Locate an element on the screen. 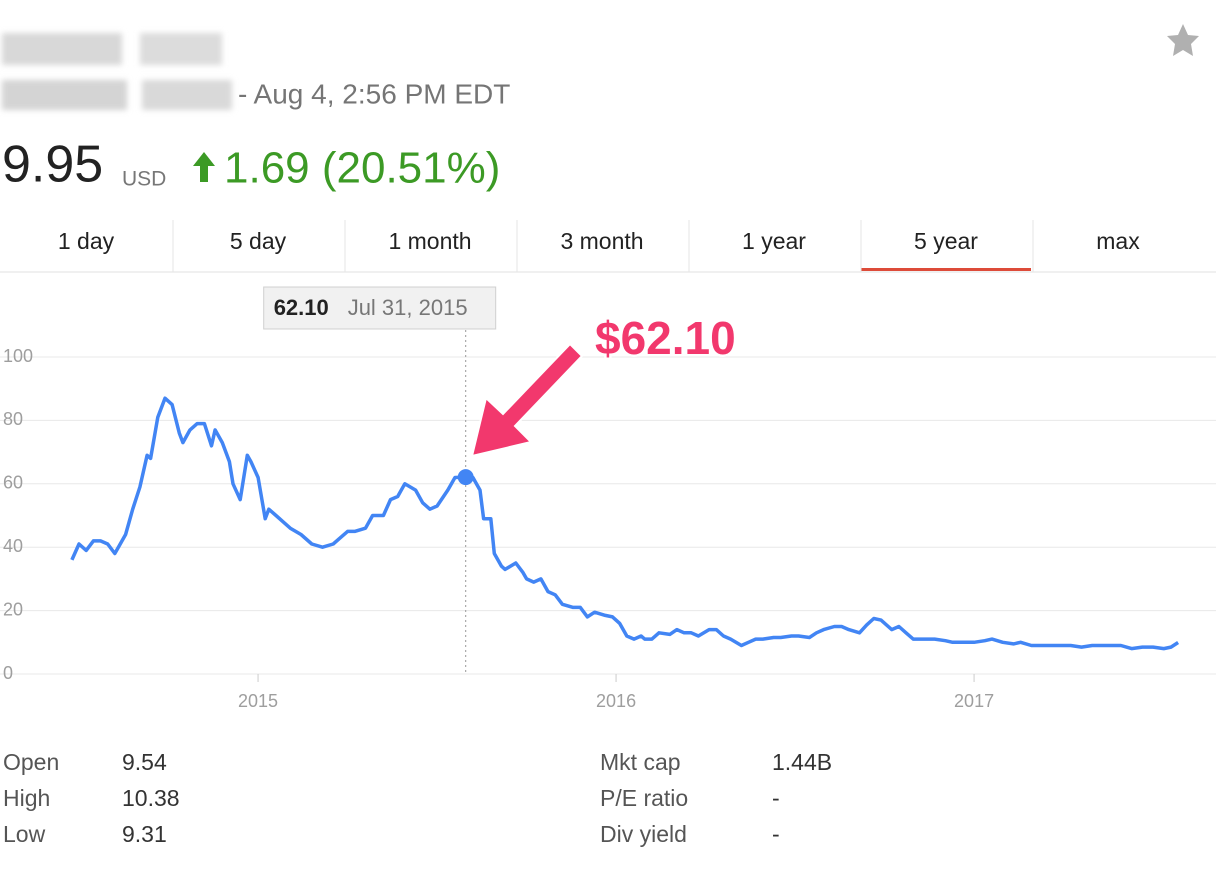  timestamp: - Aug 4, 2:56 PM EDT is located at coordinates (374, 93).